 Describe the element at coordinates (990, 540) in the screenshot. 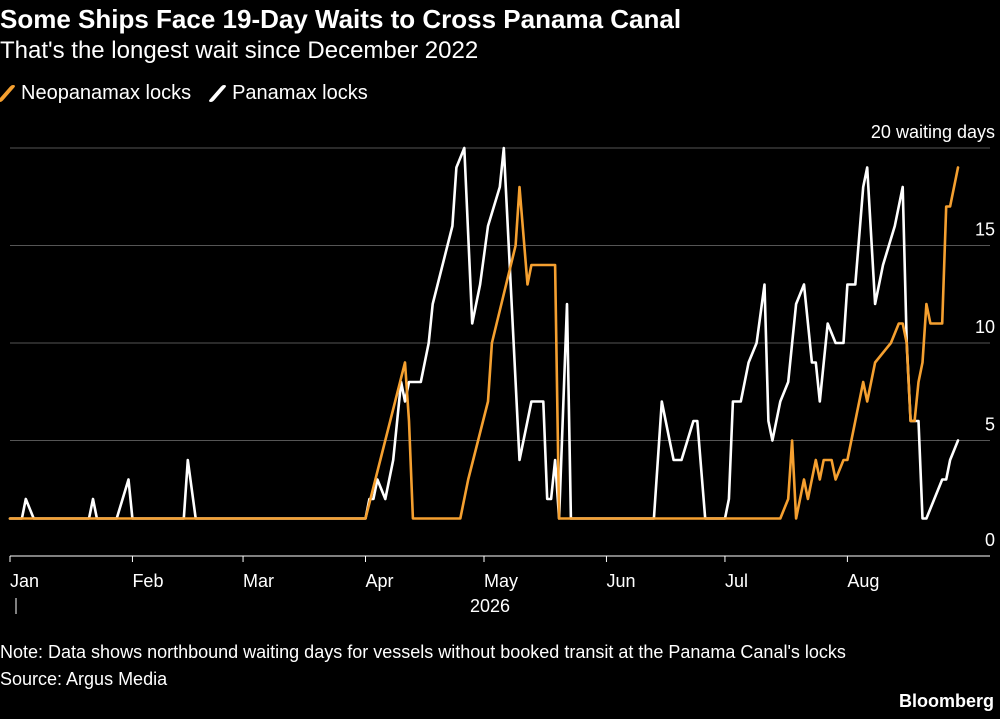

I see `y-tick-label: 0` at that location.